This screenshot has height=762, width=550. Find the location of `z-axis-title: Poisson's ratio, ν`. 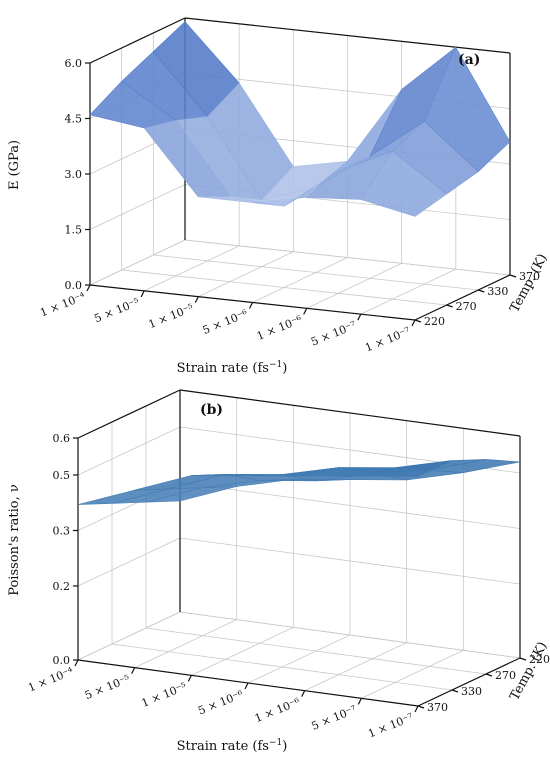

z-axis-title: Poisson's ratio, ν is located at coordinates (14, 540).